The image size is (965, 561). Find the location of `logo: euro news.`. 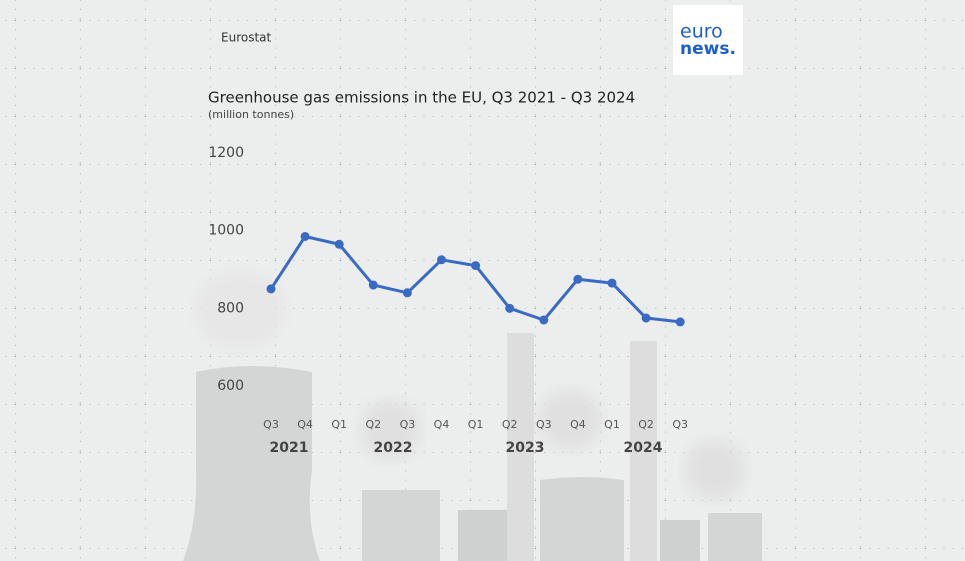

logo: euro news. is located at coordinates (708, 40).